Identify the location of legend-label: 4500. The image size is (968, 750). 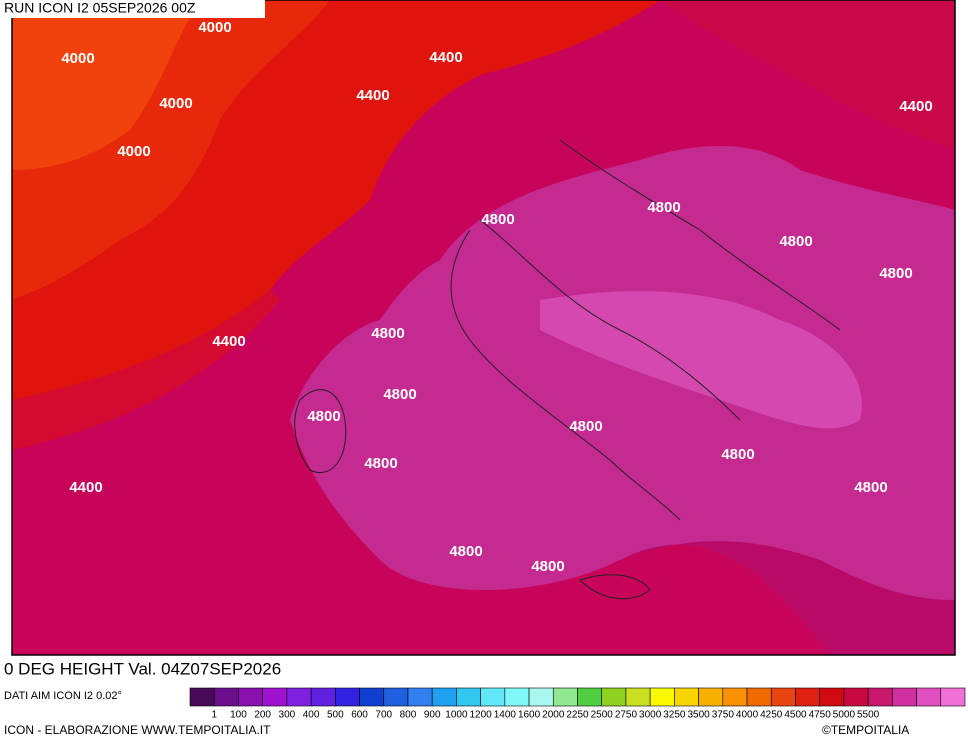
(795, 715).